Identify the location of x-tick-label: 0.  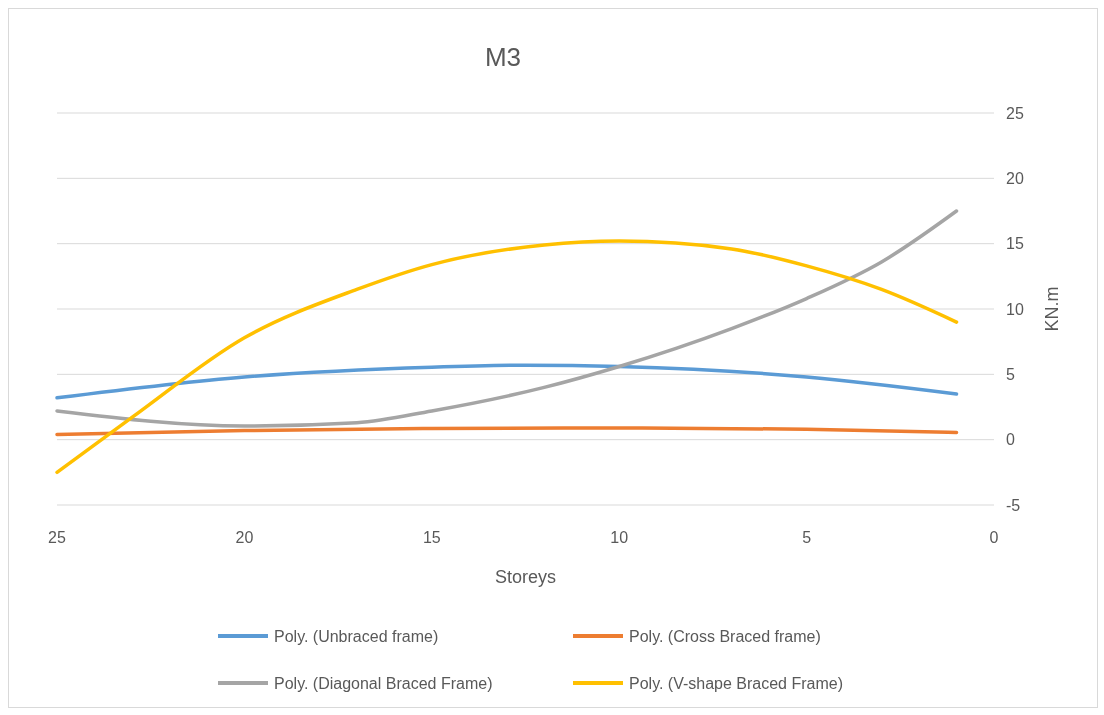
(994, 537).